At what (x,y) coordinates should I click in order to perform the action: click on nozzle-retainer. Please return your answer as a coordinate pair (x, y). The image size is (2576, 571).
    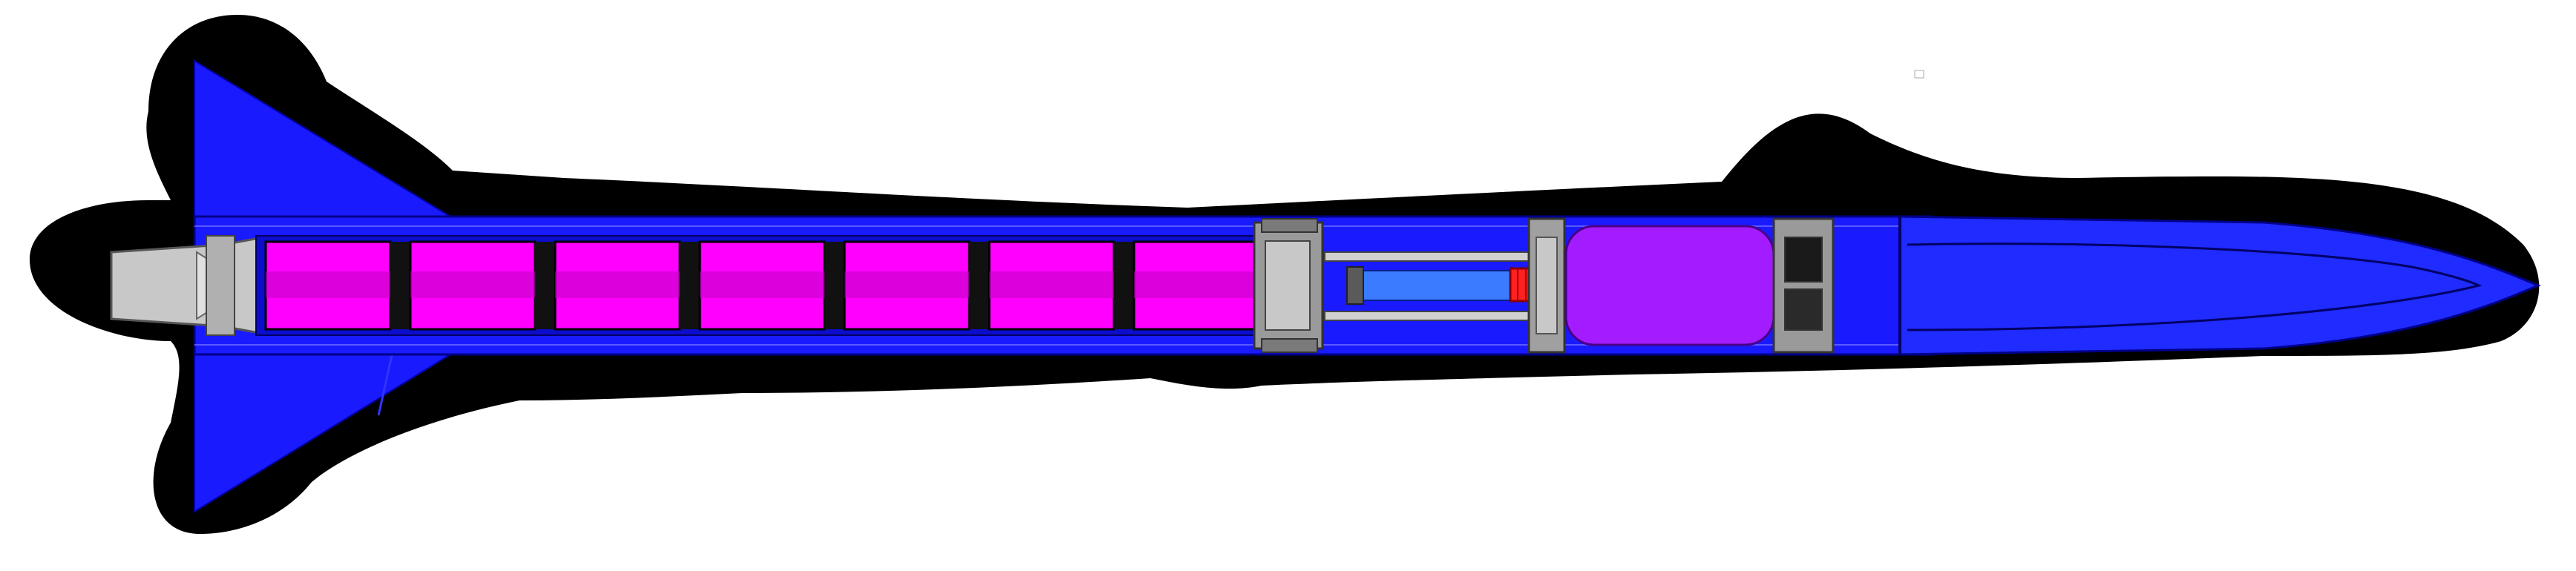
    Looking at the image, I should click on (221, 285).